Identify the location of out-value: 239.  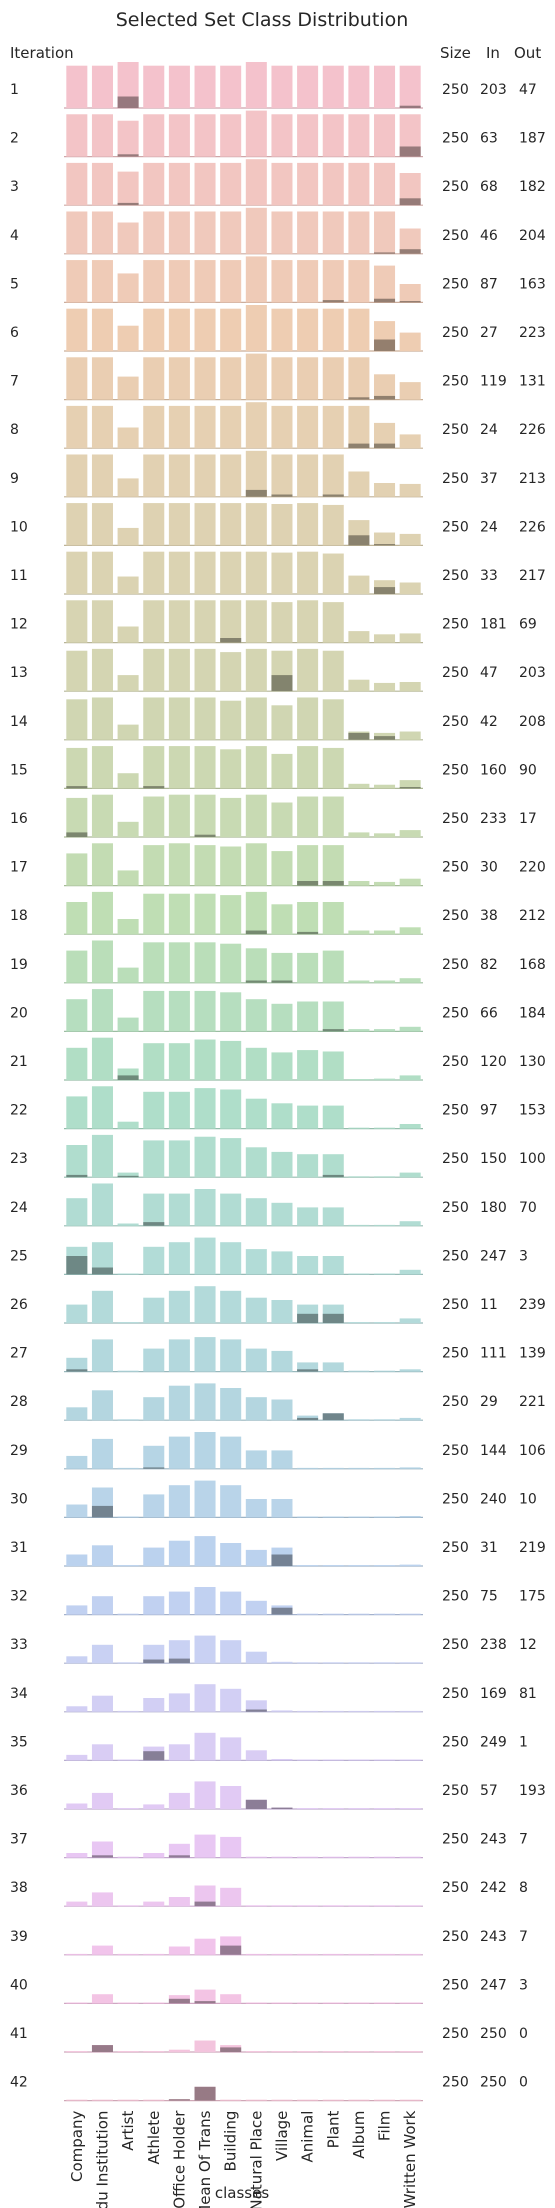
(532, 1305).